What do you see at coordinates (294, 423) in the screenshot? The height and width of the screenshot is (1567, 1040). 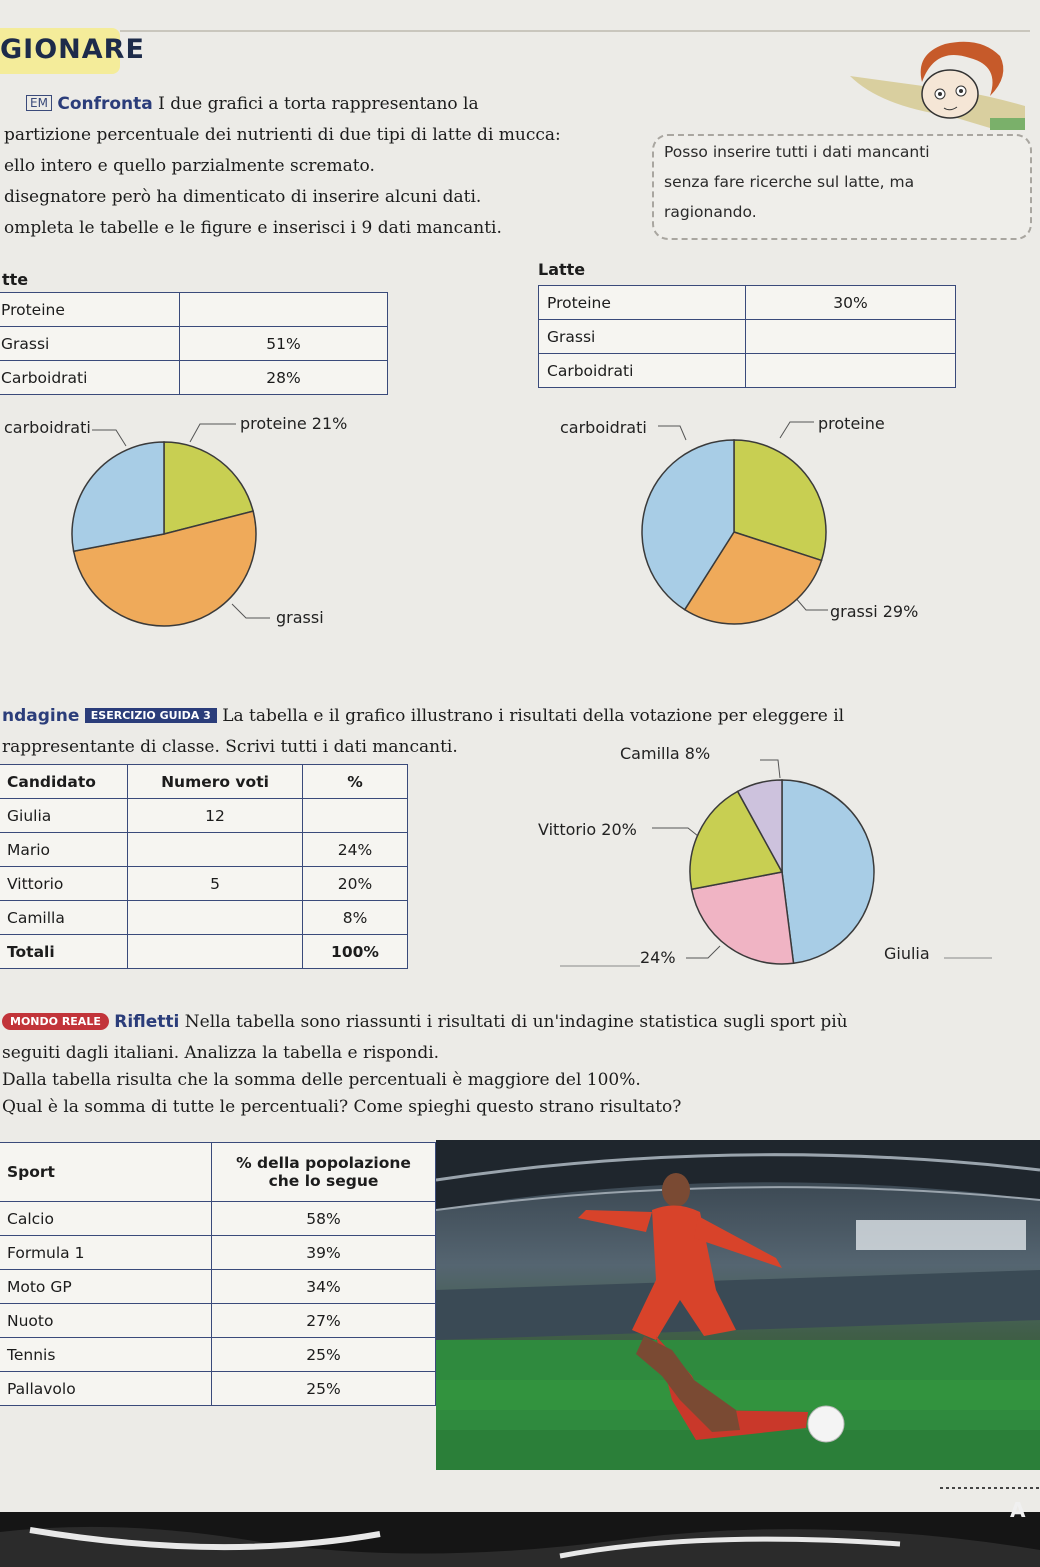 I see `pie-label: proteine 21%` at bounding box center [294, 423].